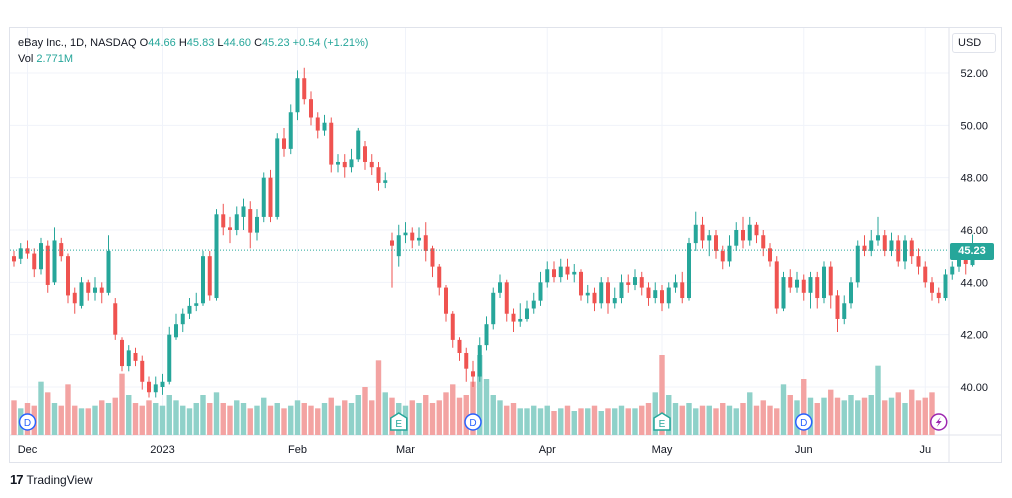 This screenshot has width=1012, height=498. What do you see at coordinates (59, 479) in the screenshot?
I see `brand-label: TradingView` at bounding box center [59, 479].